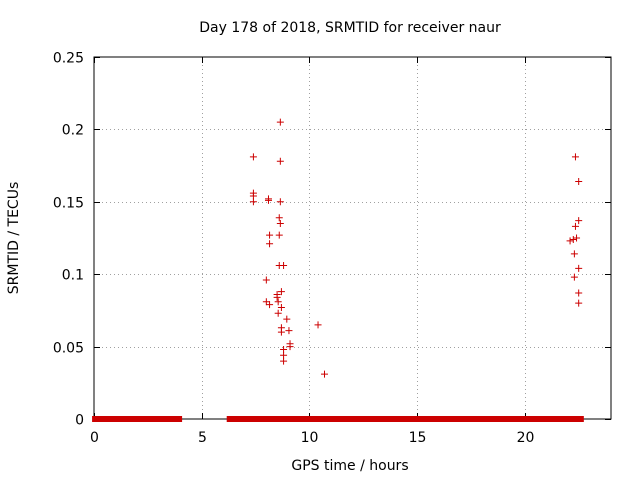 This screenshot has height=480, width=640. What do you see at coordinates (79, 421) in the screenshot?
I see `y-tick-label: 0` at bounding box center [79, 421].